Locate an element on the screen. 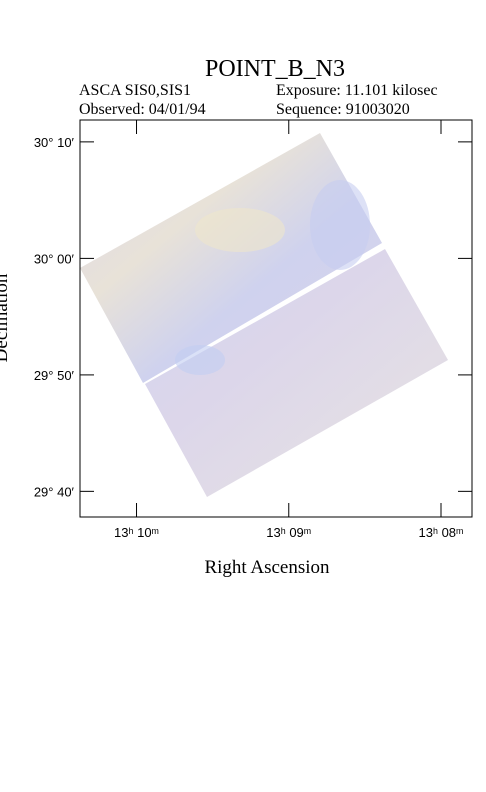 This screenshot has width=486, height=792. annotation: Observed: 04/01/94 is located at coordinates (142, 109).